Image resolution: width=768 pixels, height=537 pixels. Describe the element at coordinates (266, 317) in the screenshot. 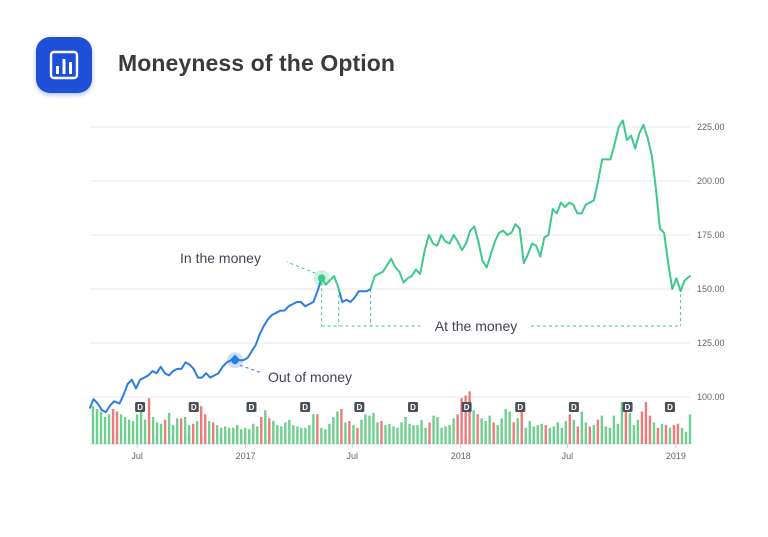

I see `annotations: In the money Out of money` at that location.